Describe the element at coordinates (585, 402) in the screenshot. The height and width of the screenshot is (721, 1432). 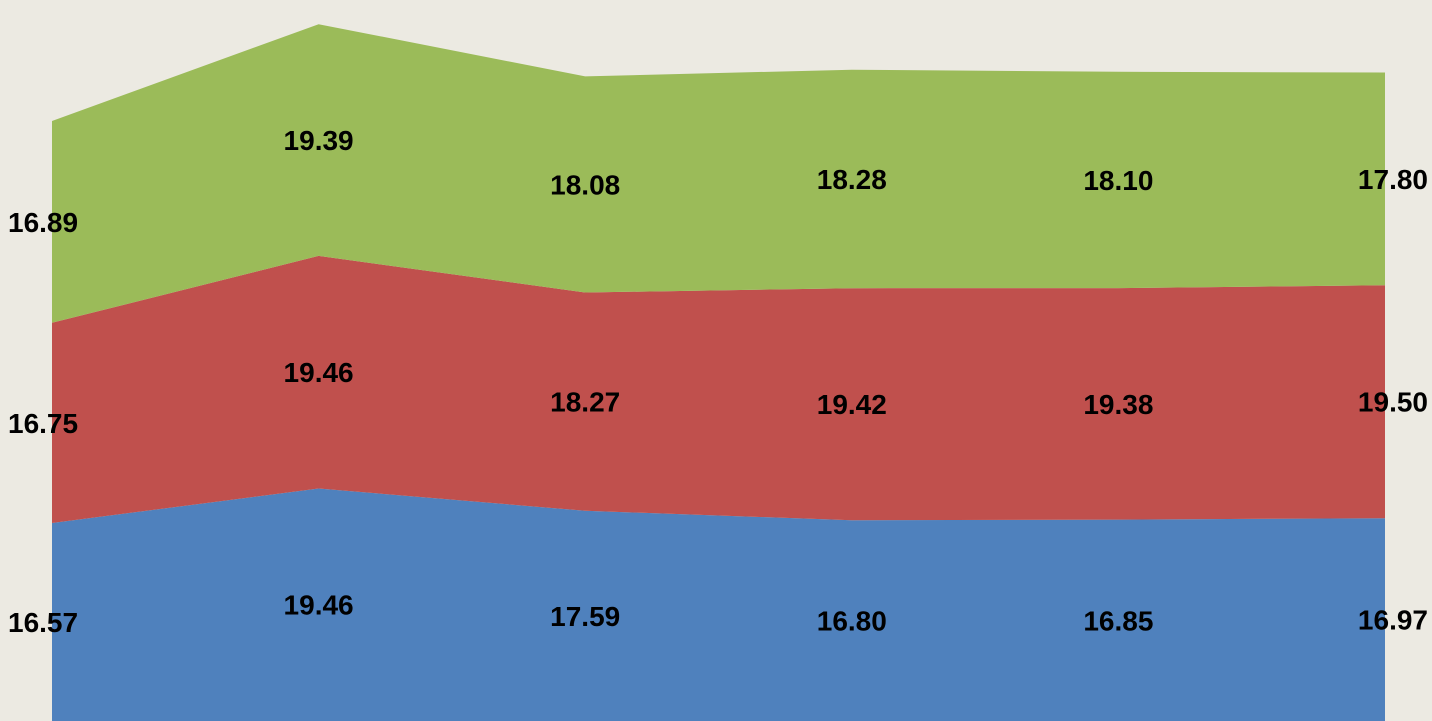
I see `data-label-s2-p3: 18.27` at that location.